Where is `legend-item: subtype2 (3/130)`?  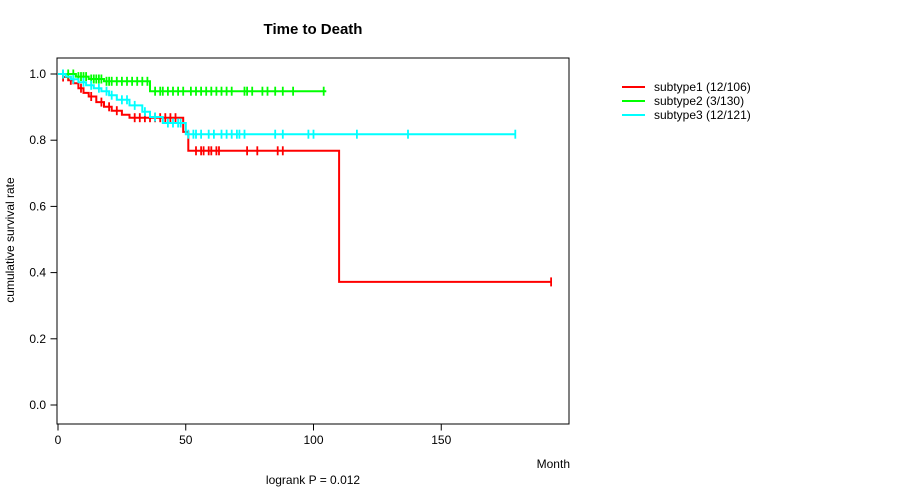
legend-item: subtype2 (3/130) is located at coordinates (686, 101).